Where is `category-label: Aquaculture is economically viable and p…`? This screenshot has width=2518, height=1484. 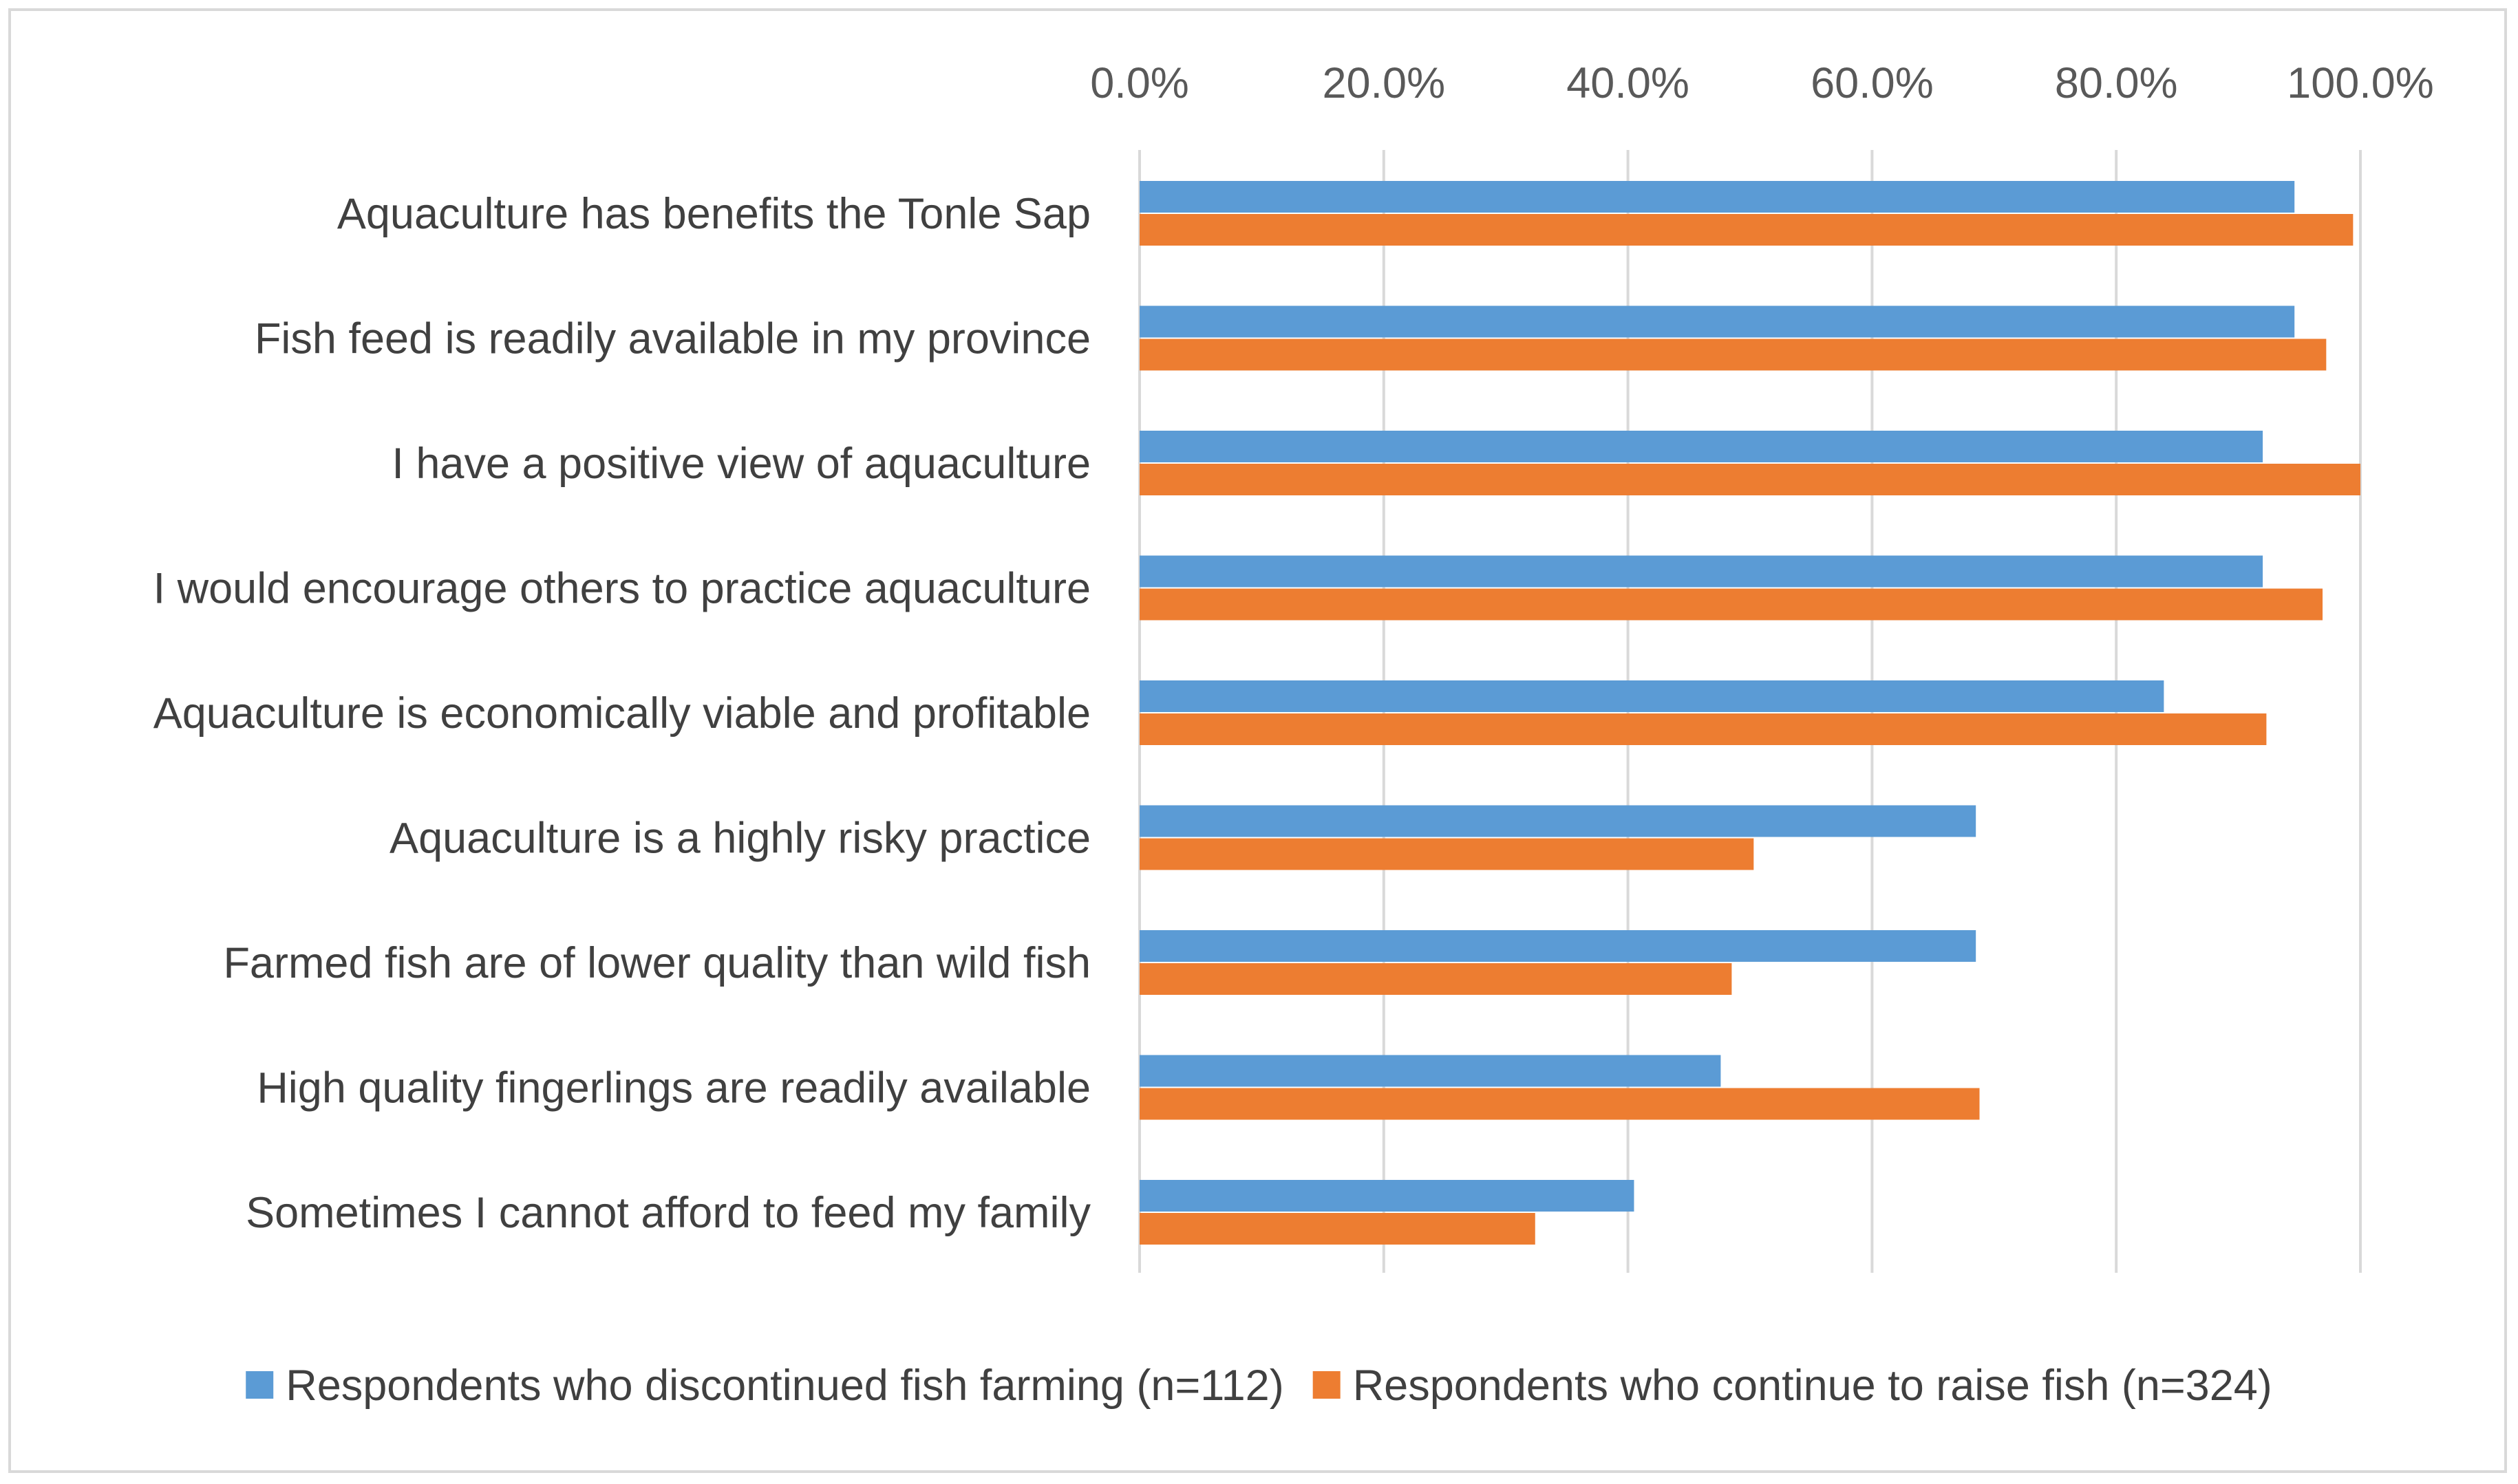 category-label: Aquaculture is economically viable and p… is located at coordinates (622, 713).